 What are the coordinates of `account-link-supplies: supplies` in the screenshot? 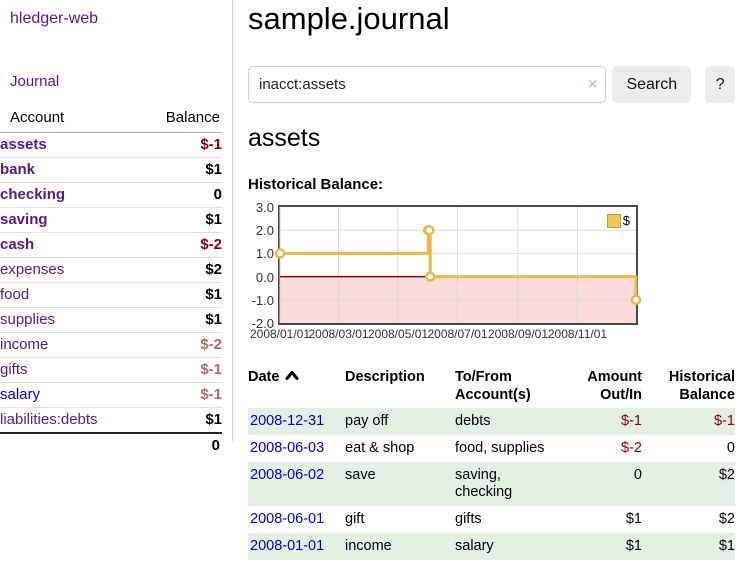 It's located at (28, 319).